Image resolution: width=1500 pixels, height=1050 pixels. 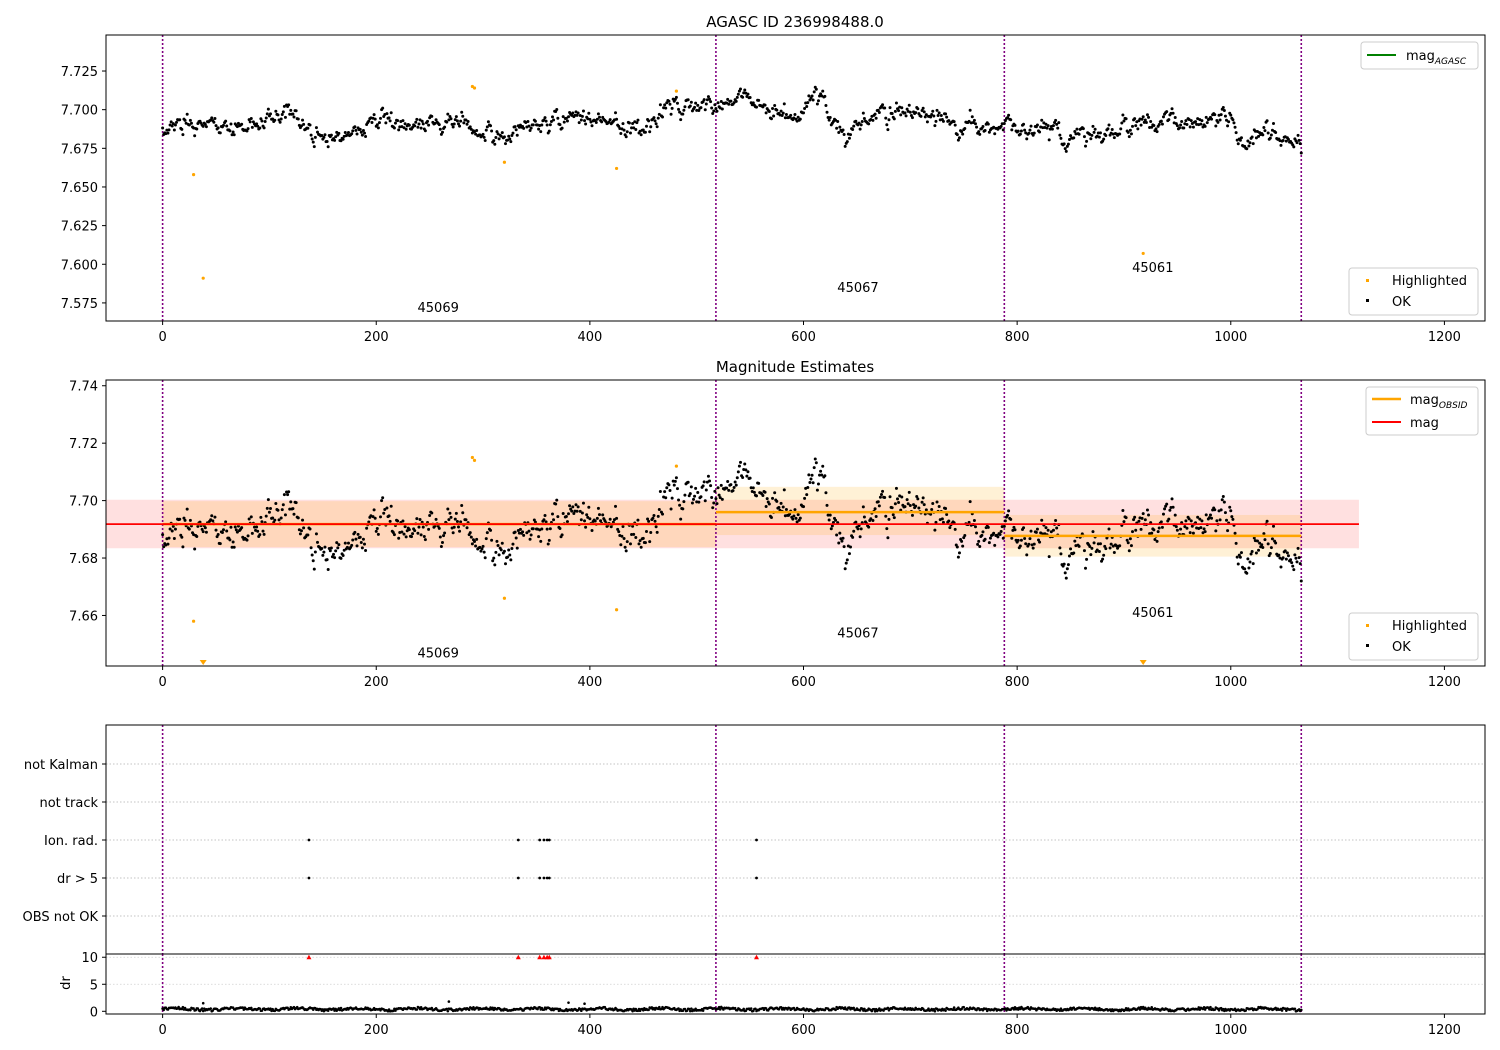 I want to click on y-tick-label: 7.675, so click(x=79, y=149).